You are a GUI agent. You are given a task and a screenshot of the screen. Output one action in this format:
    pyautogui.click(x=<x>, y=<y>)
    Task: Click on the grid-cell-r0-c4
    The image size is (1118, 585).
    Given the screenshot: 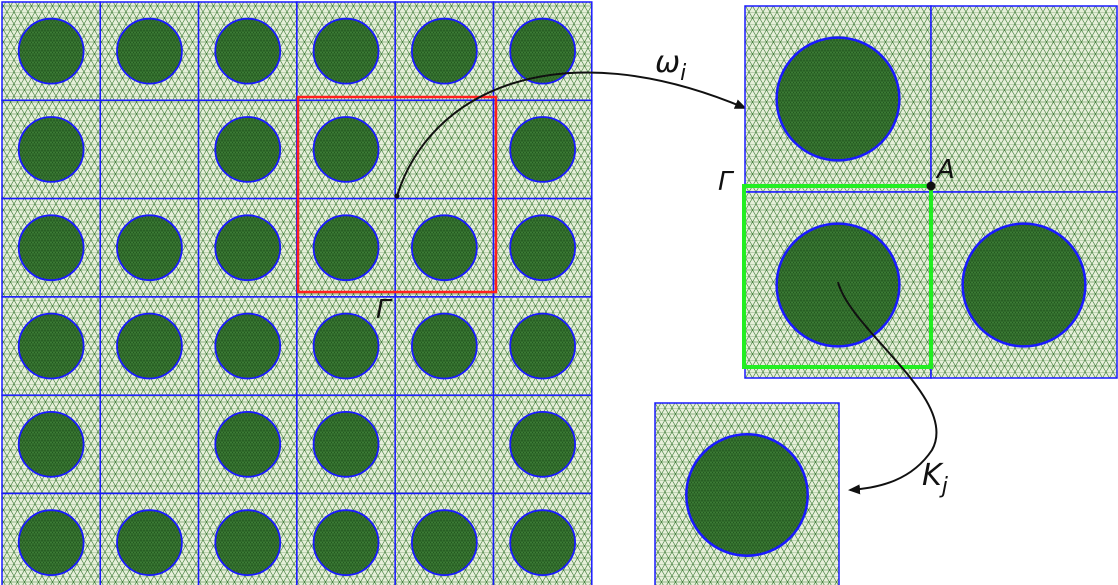 What is the action you would take?
    pyautogui.click(x=444, y=51)
    